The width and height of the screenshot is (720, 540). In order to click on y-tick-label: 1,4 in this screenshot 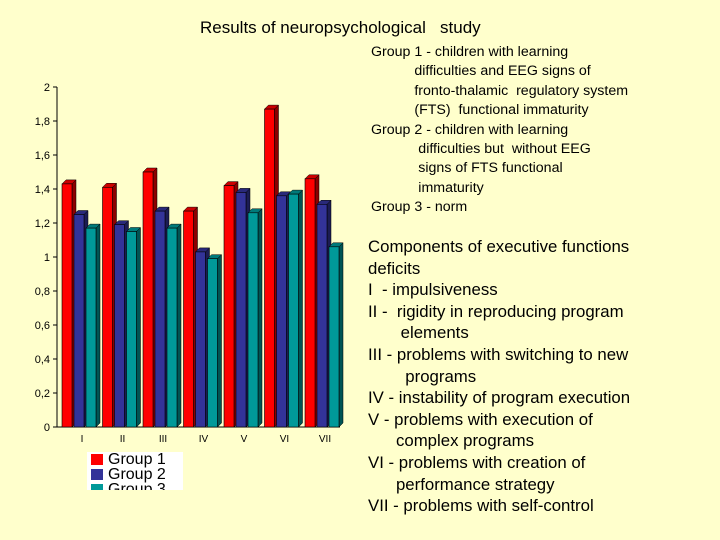, I will do `click(42, 190)`.